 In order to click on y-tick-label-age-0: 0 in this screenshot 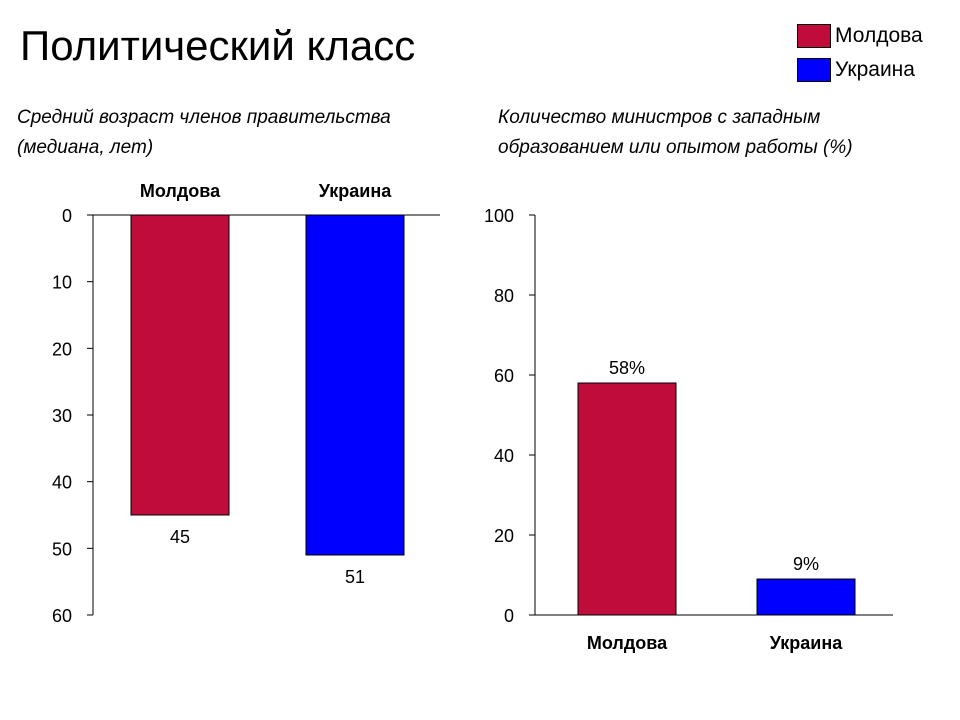, I will do `click(67, 216)`.